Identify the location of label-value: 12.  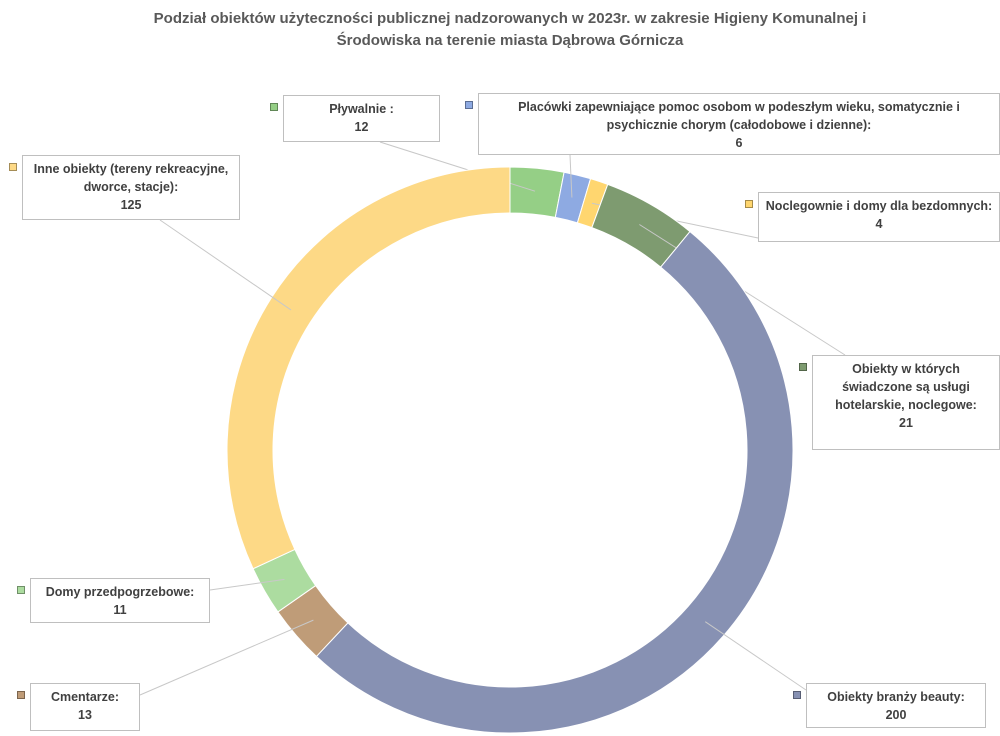
(361, 127).